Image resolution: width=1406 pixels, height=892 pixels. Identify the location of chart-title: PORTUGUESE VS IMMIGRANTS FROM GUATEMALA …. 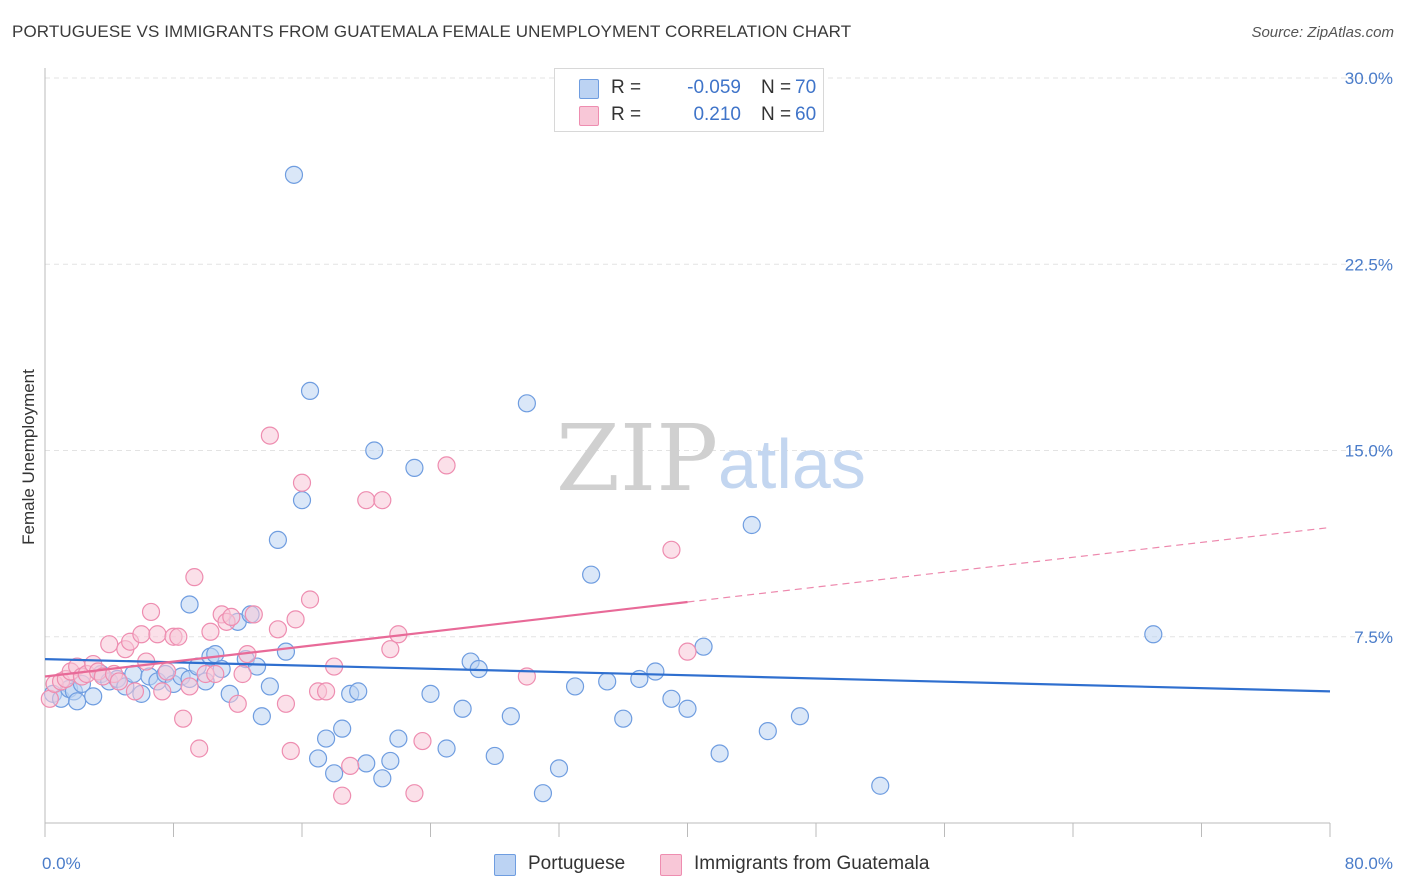
(432, 31).